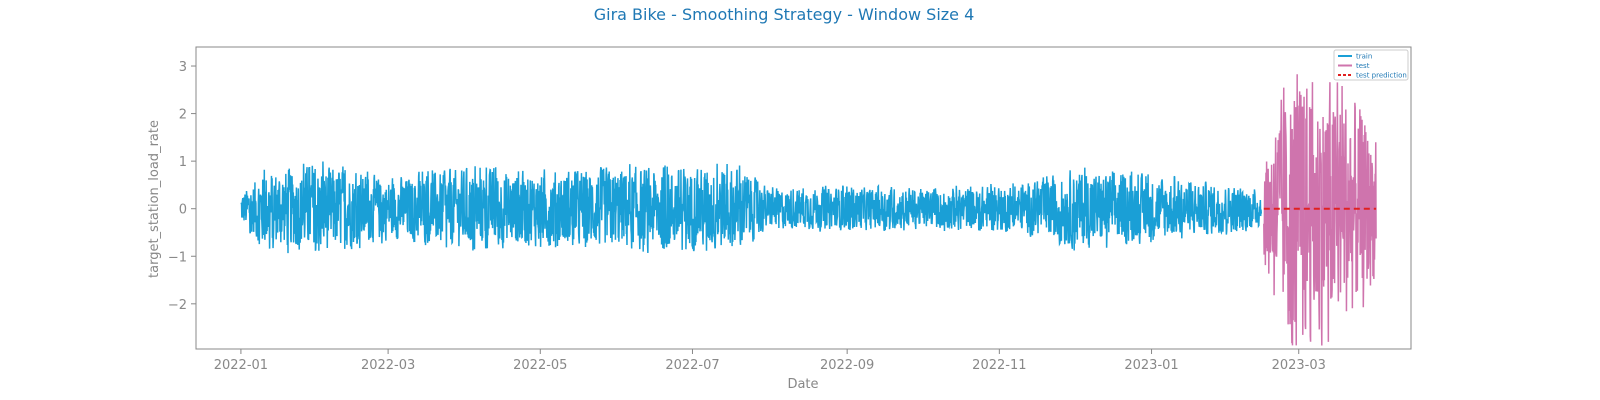  Describe the element at coordinates (1371, 65) in the screenshot. I see `legend-box` at that location.